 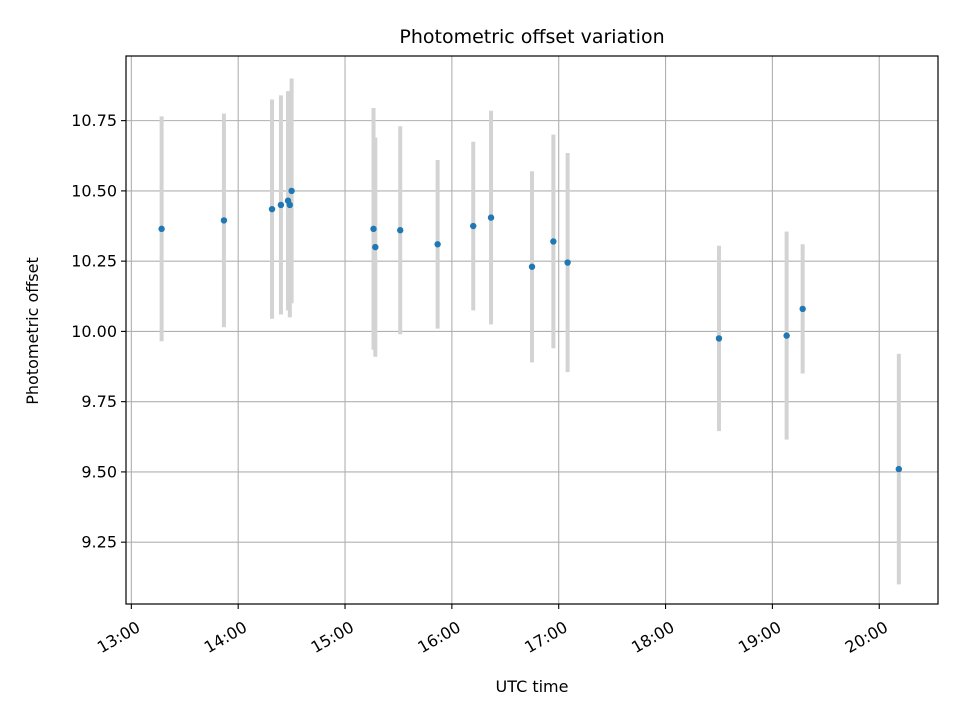 What do you see at coordinates (94, 331) in the screenshot?
I see `y-tick-label: 10.00` at bounding box center [94, 331].